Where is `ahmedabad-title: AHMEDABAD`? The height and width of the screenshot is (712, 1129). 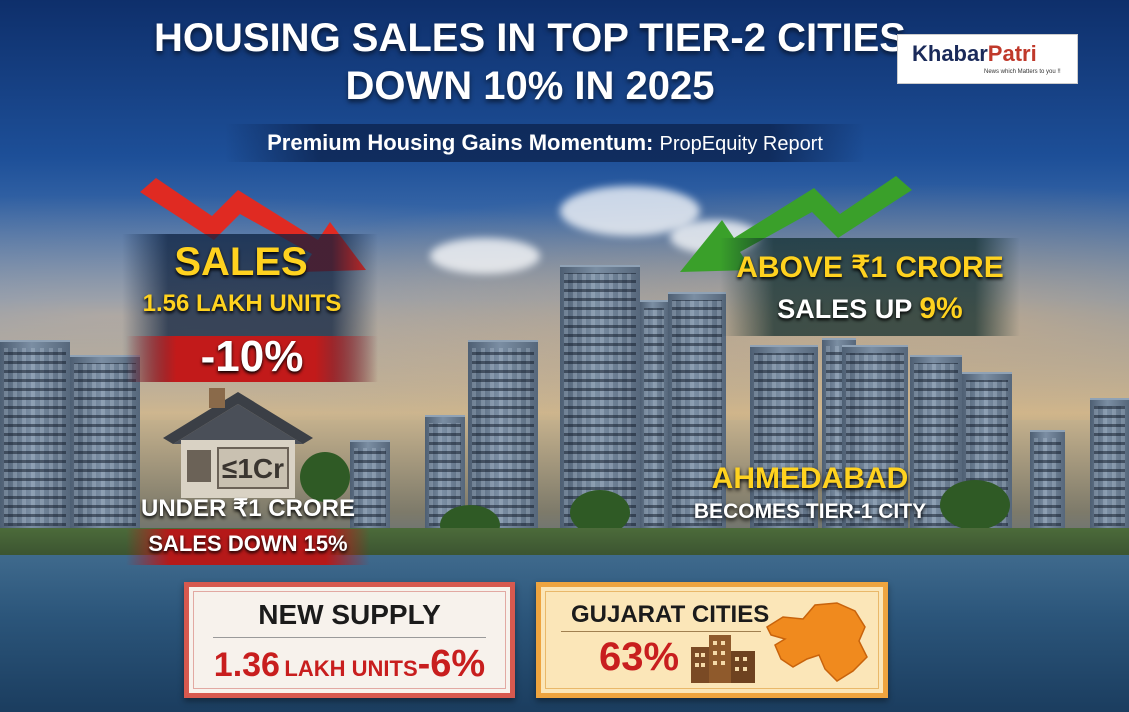 ahmedabad-title: AHMEDABAD is located at coordinates (810, 478).